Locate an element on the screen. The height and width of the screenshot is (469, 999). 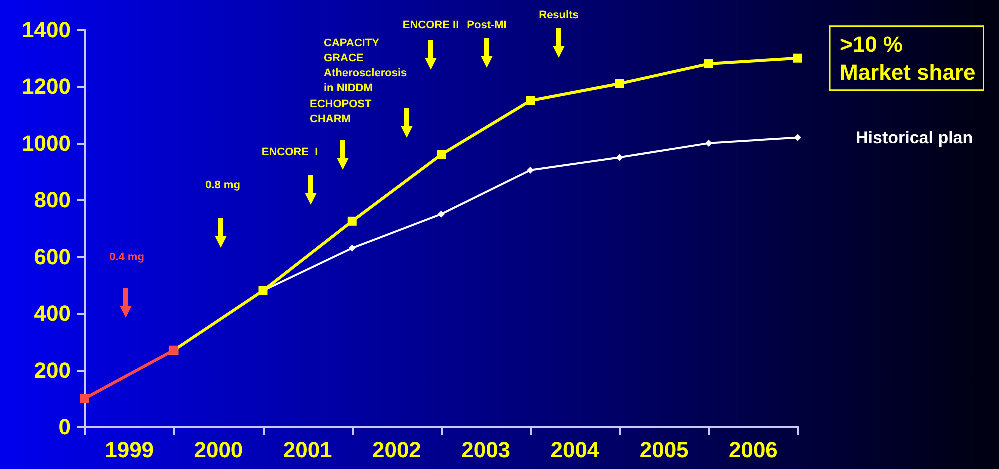
series-label: >10 % Market share is located at coordinates (908, 58).